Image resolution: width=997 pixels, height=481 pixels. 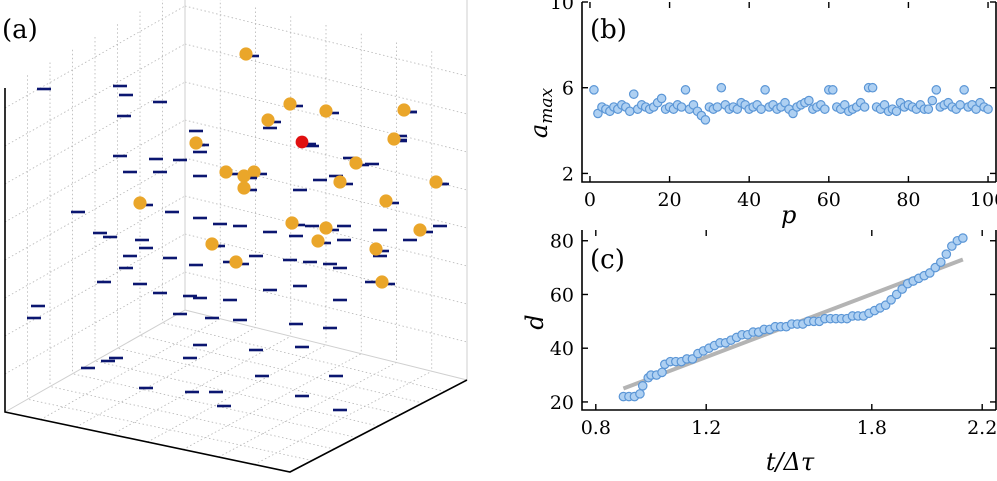 What do you see at coordinates (20, 30) in the screenshot?
I see `panel-a-label: (a)` at bounding box center [20, 30].